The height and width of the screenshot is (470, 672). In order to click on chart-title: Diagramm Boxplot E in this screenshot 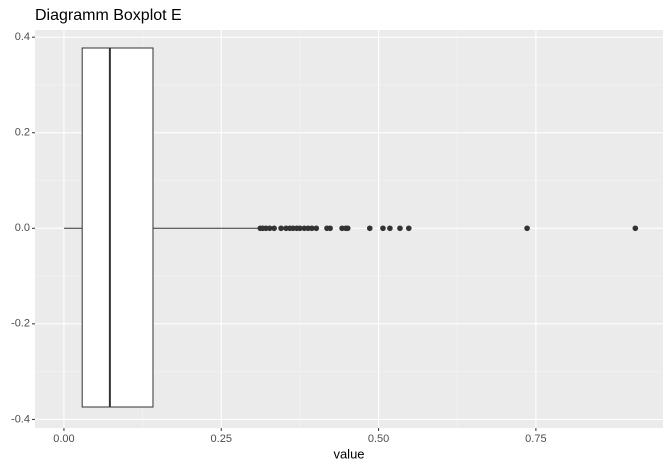, I will do `click(108, 15)`.